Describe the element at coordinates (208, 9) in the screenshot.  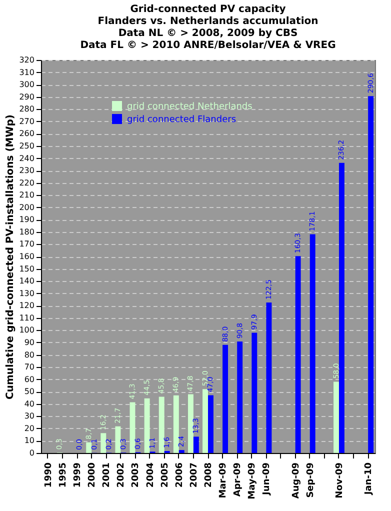
I see `text: Grid-connected PV capacity` at that location.